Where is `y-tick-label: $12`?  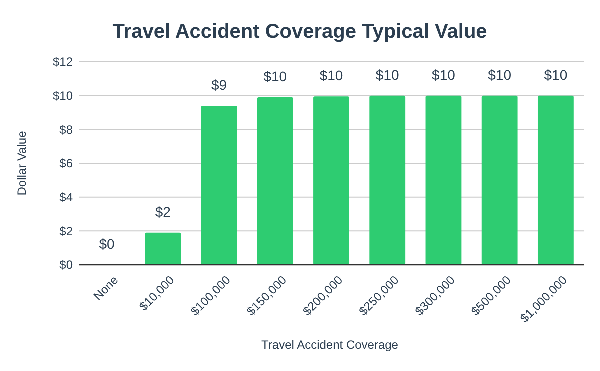 y-tick-label: $12 is located at coordinates (63, 62).